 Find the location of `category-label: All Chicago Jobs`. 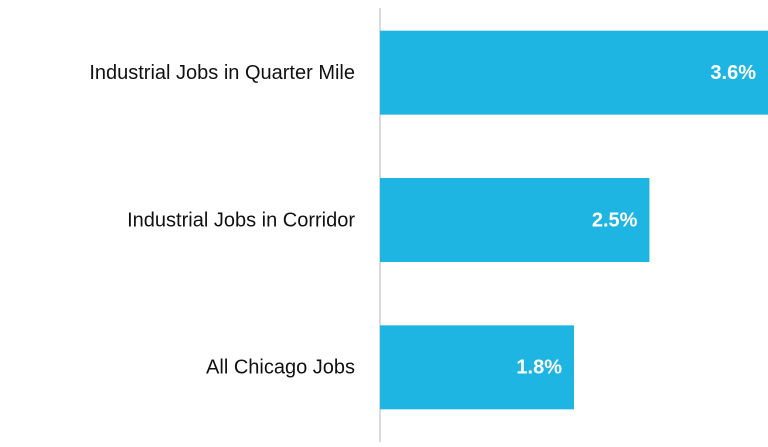

category-label: All Chicago Jobs is located at coordinates (280, 368).